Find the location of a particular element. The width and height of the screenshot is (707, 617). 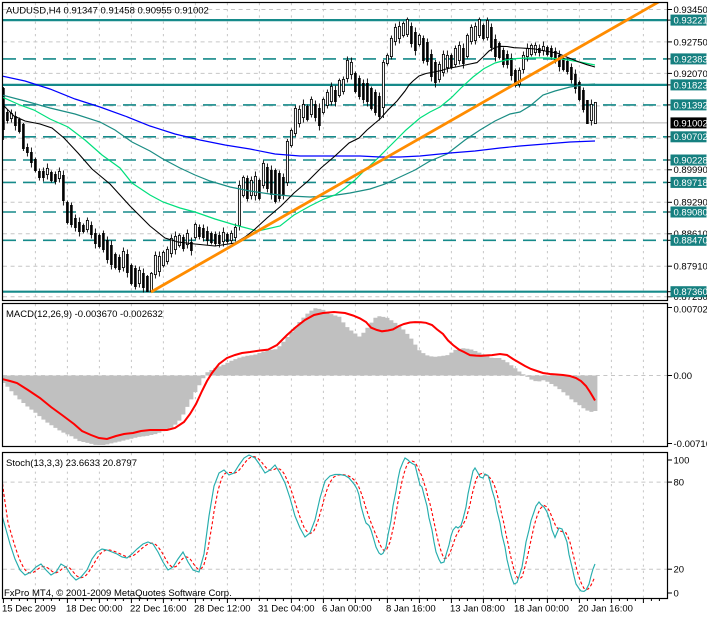

svg-text: 28 Dec 12:00 is located at coordinates (222, 609).